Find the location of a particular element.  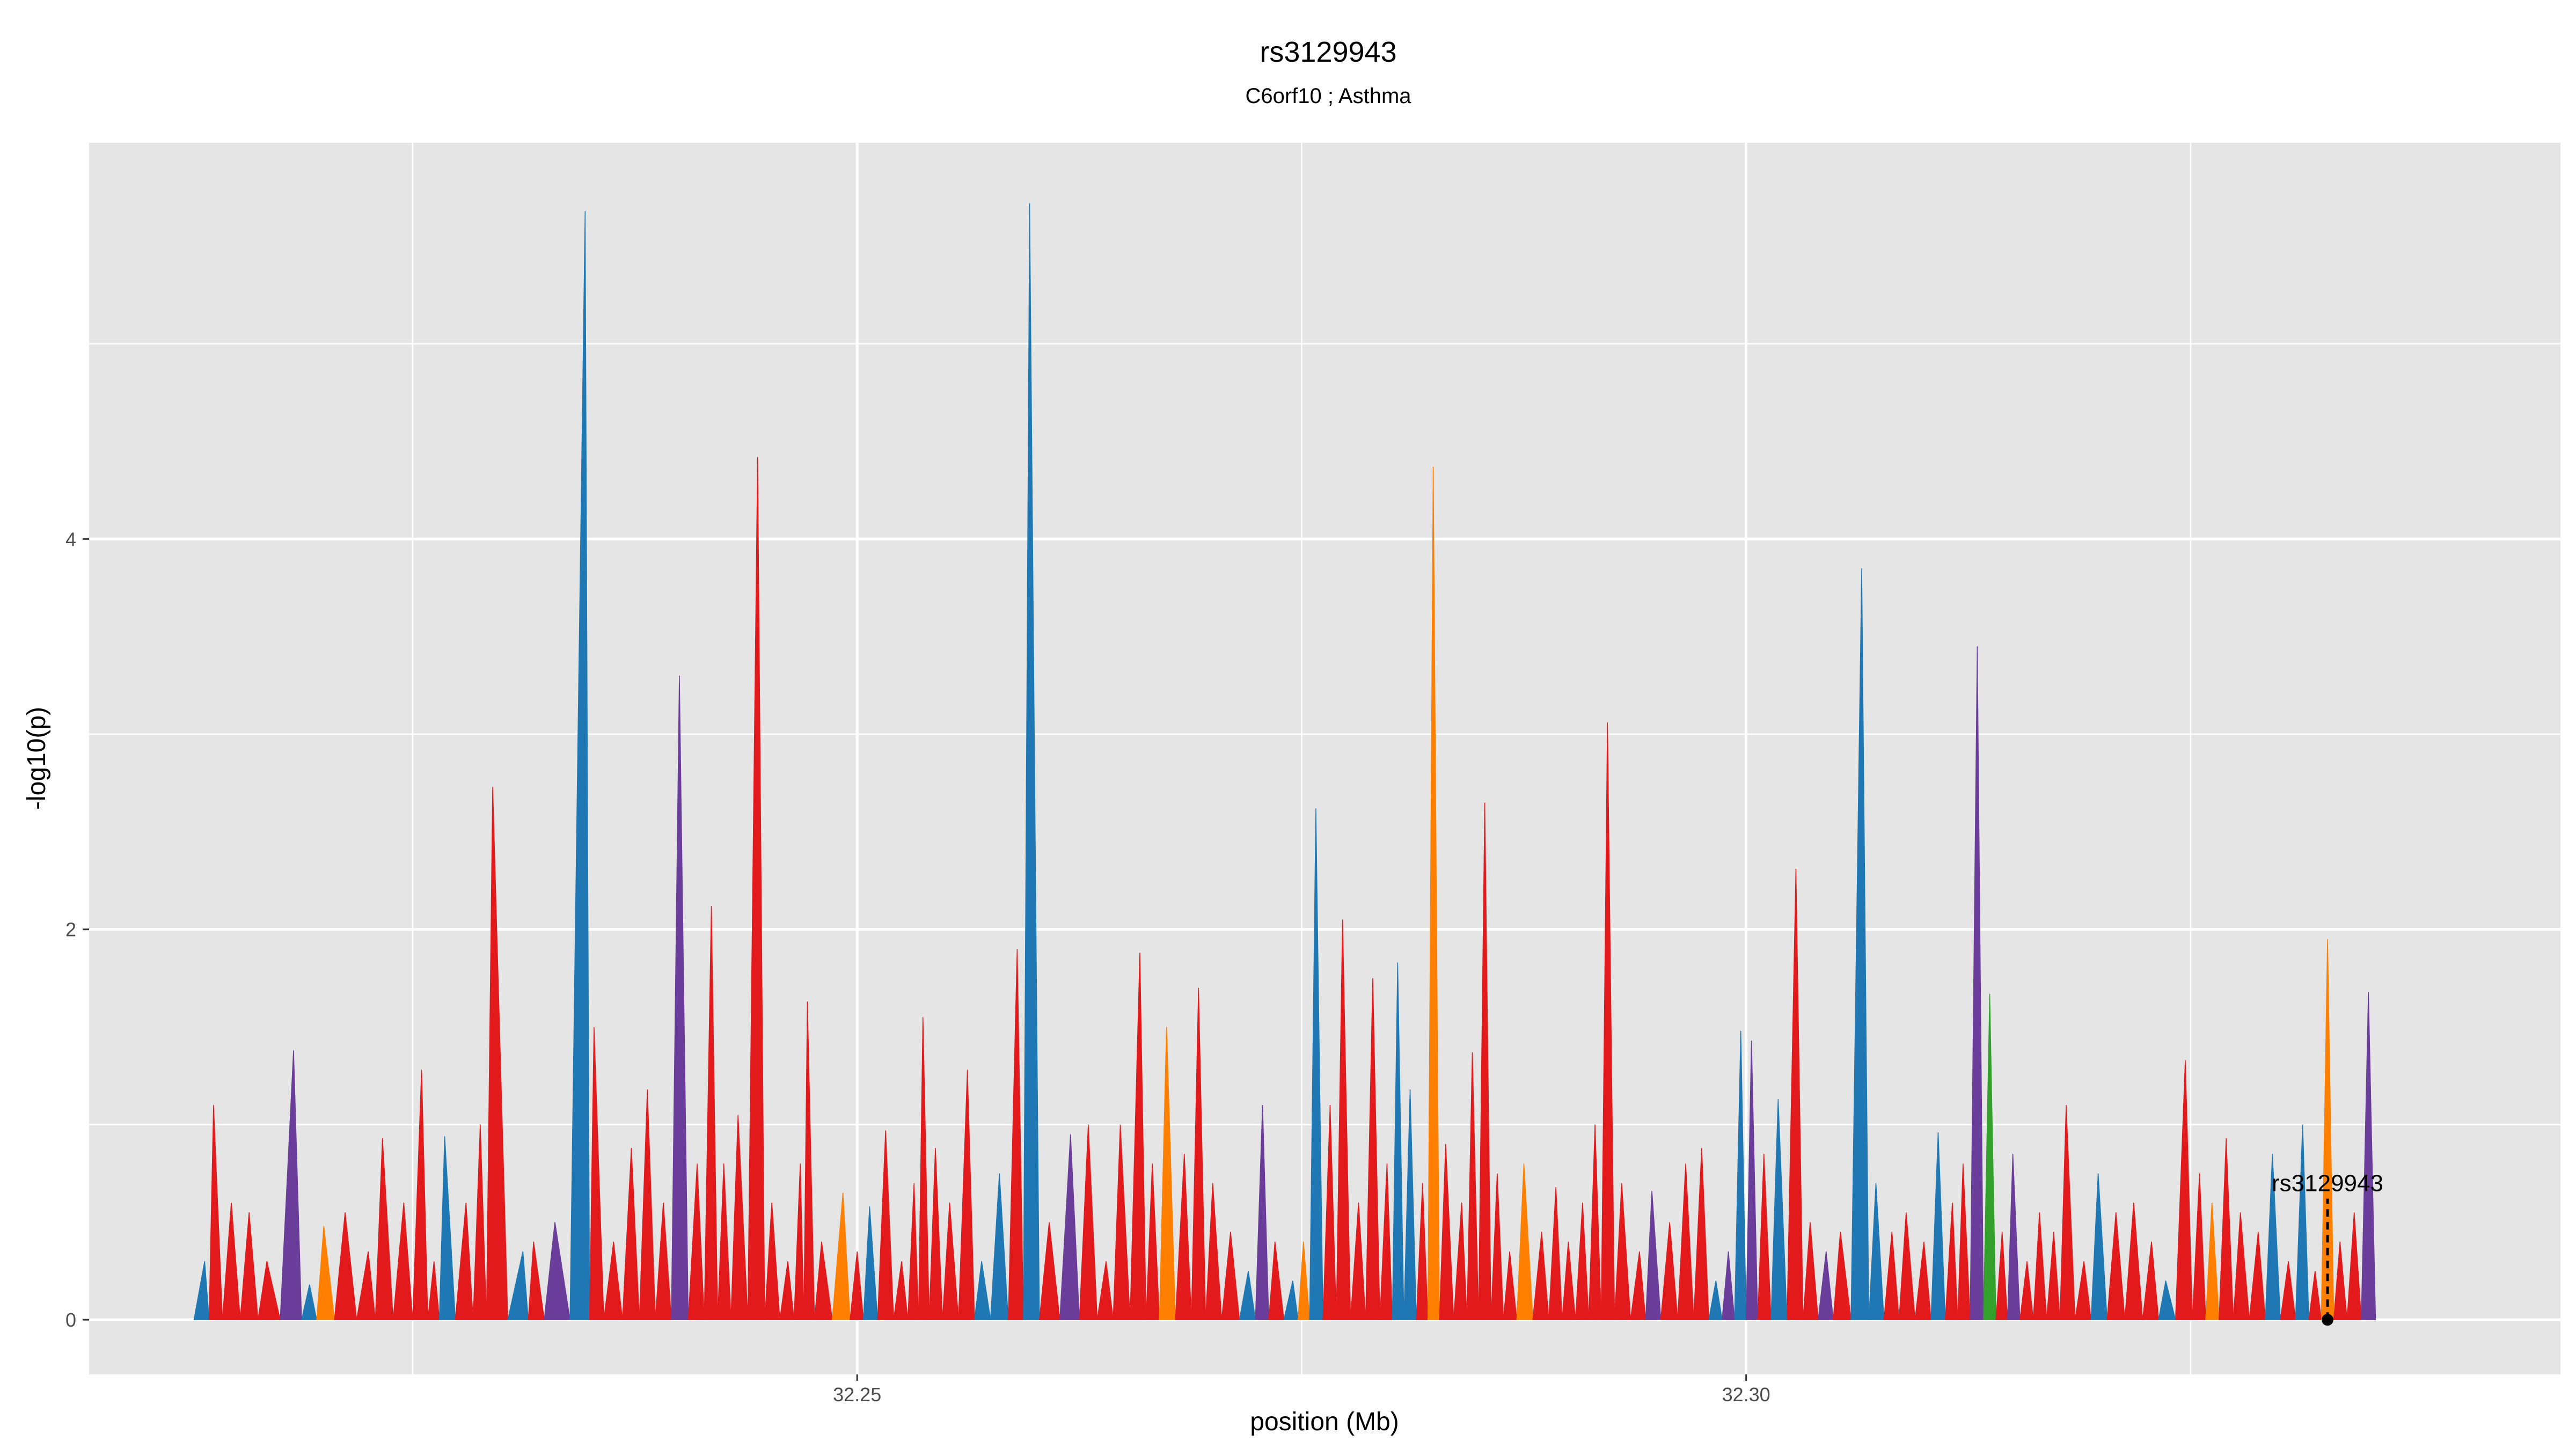

highlight-point is located at coordinates (2328, 1320).